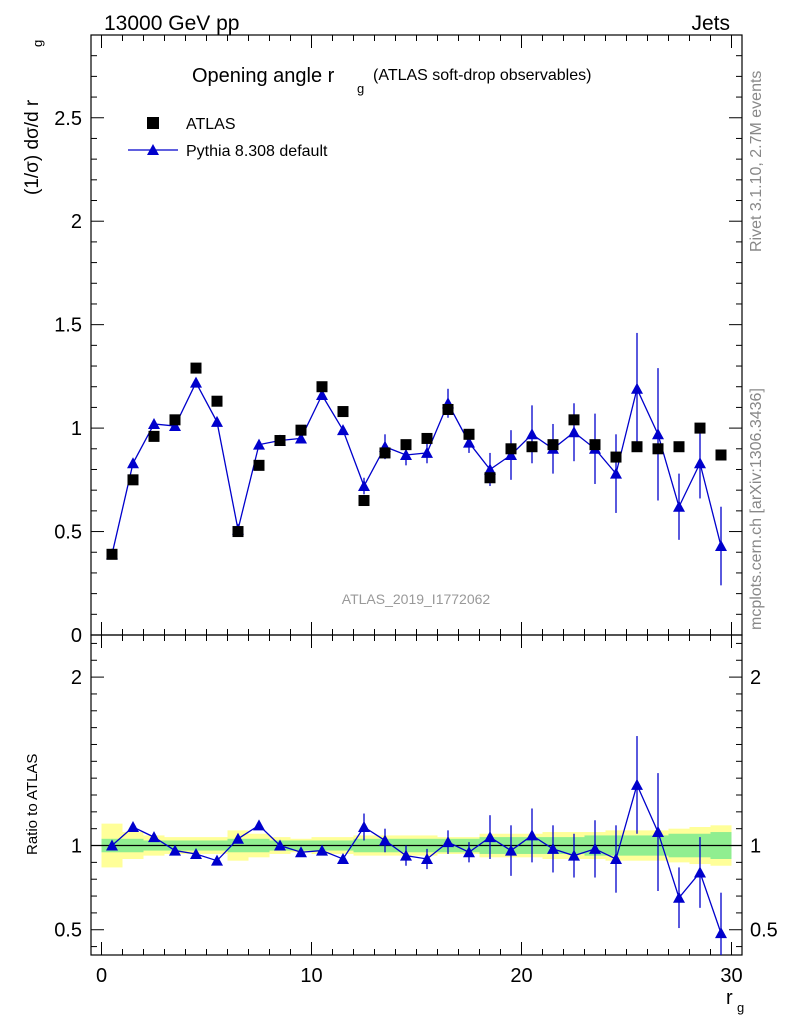 This screenshot has width=786, height=1024. What do you see at coordinates (416, 599) in the screenshot?
I see `analysis-watermark: ATLAS_2019_I1772062` at bounding box center [416, 599].